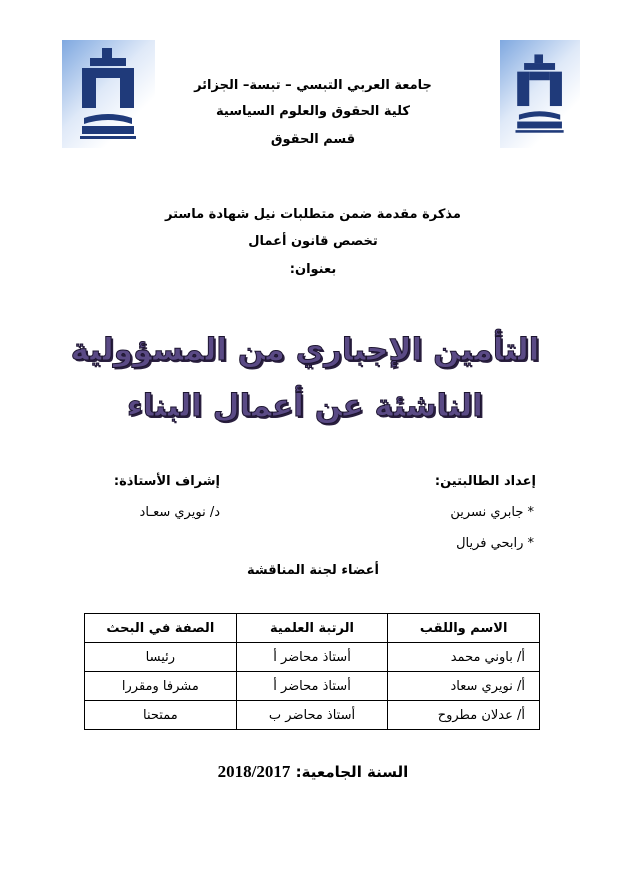 This screenshot has height=886, width=626. I want to click on thesis-specialty: تخصص قانون أعمال, so click(313, 241).